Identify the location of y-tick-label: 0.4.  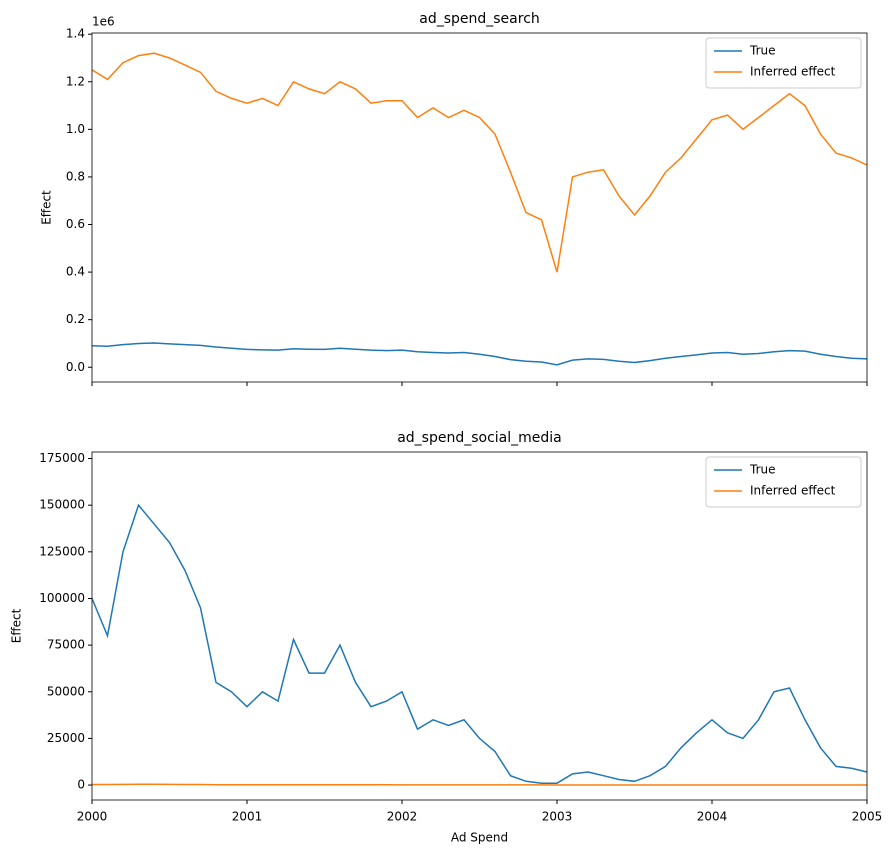
(75, 272).